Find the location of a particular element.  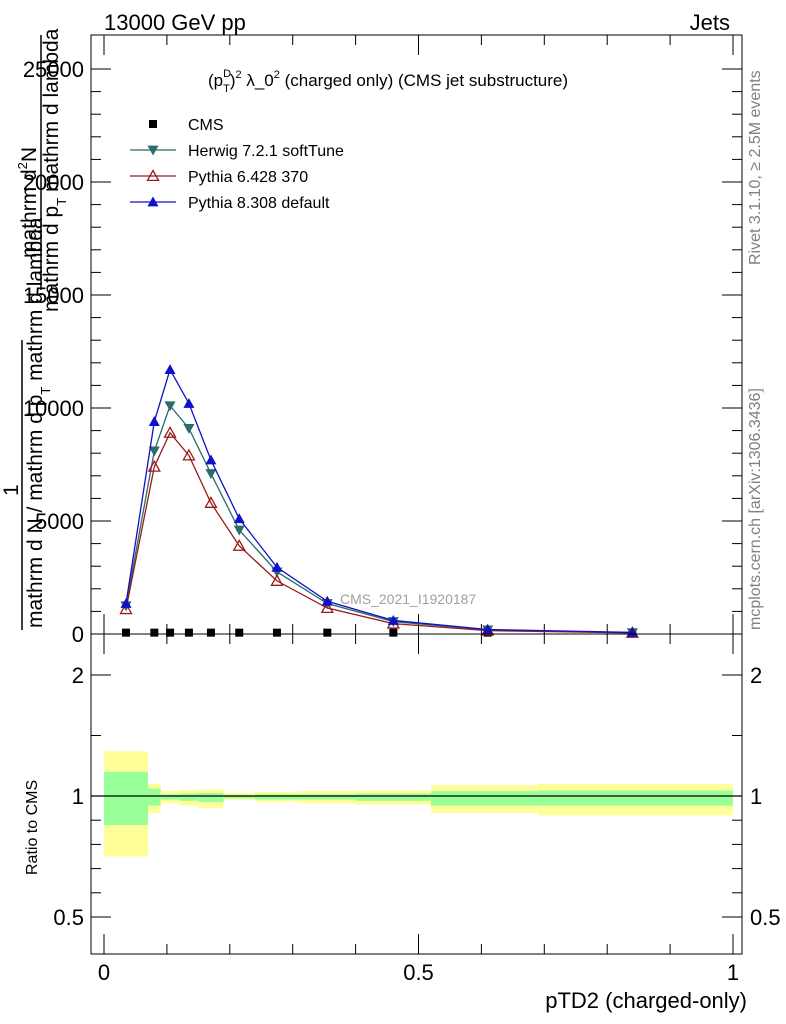

title-sup-d: D is located at coordinates (227, 74).